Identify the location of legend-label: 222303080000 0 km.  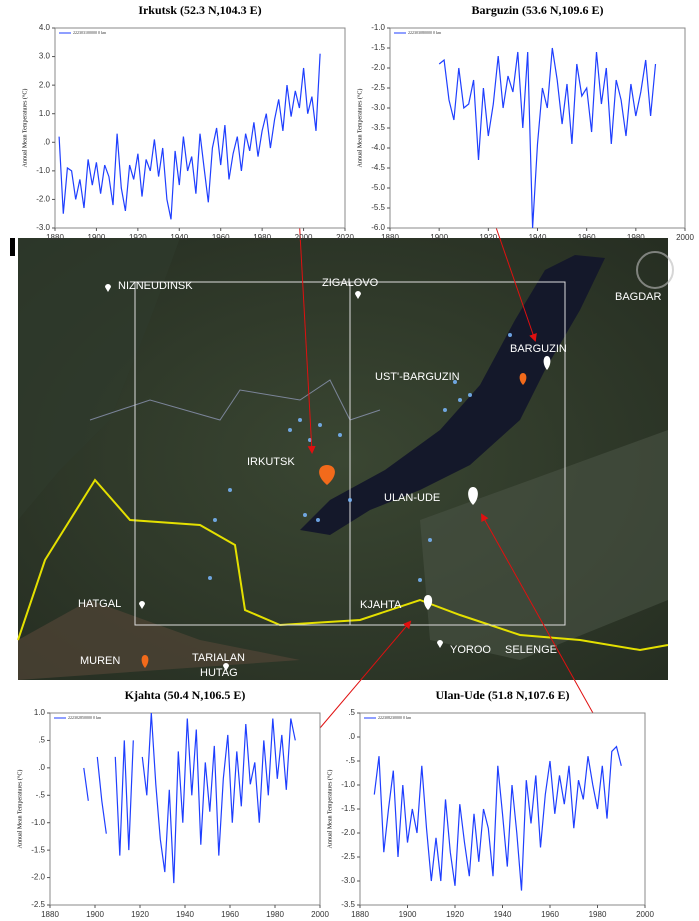
(425, 32).